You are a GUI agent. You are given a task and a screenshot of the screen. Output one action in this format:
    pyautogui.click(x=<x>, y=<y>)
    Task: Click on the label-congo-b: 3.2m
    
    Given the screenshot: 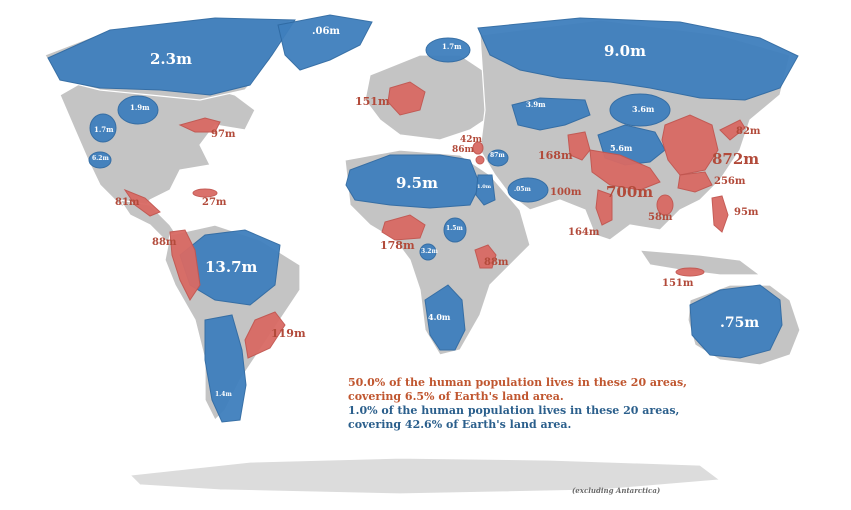 What is the action you would take?
    pyautogui.click(x=429, y=251)
    